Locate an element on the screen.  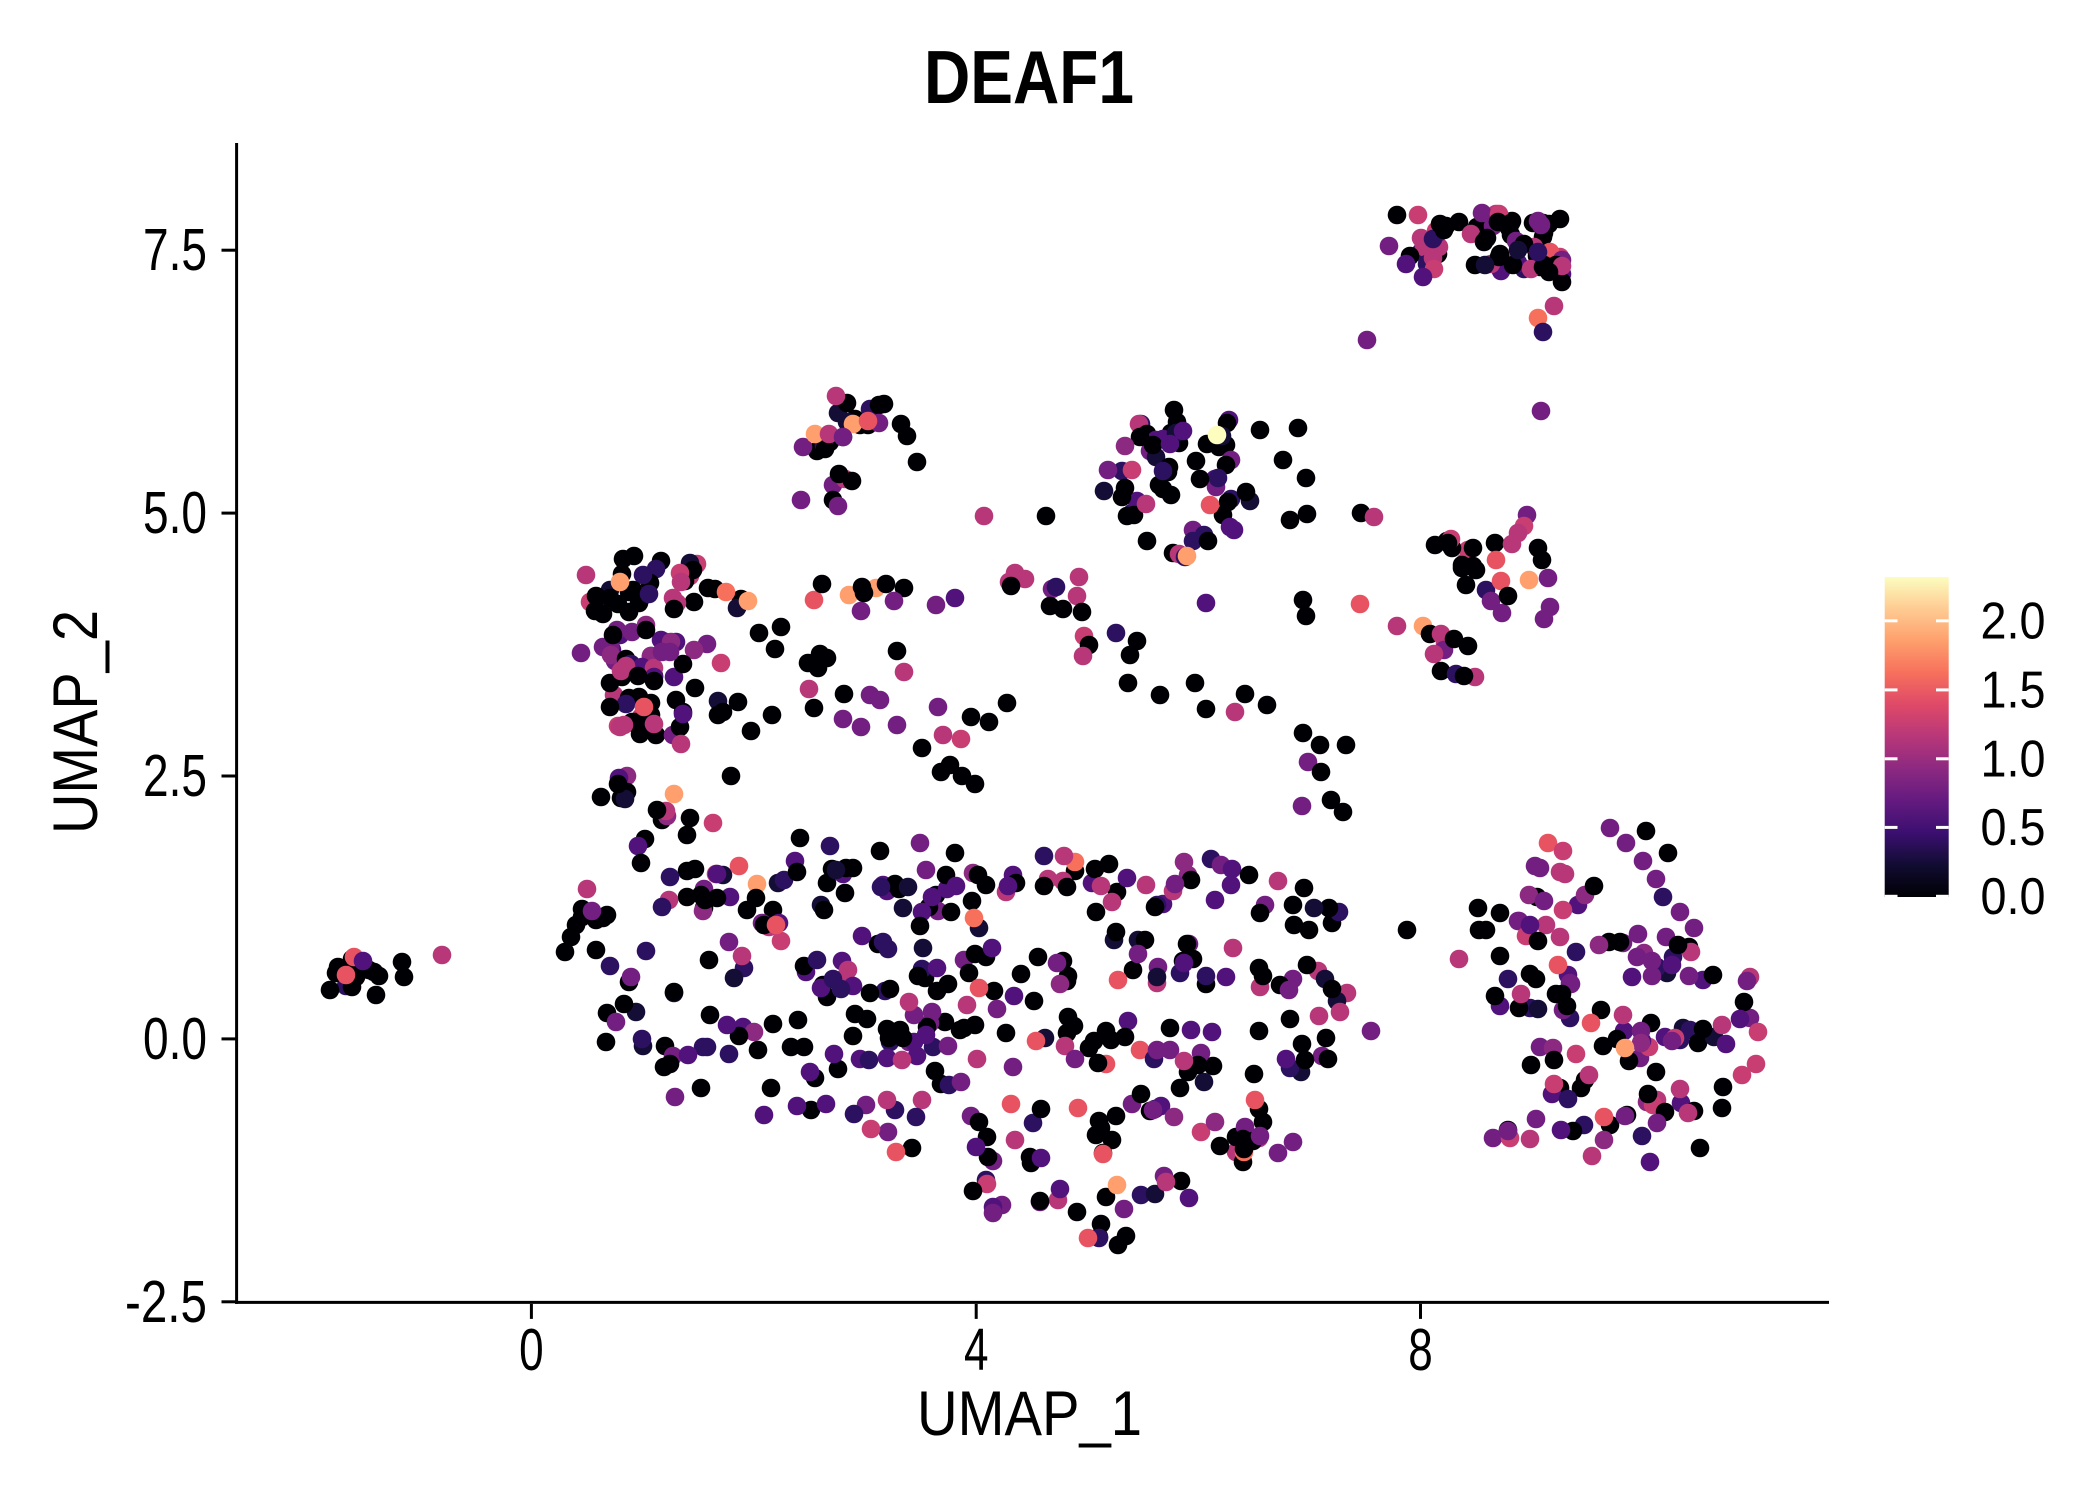
svg-text: 1.5 is located at coordinates (2013, 690).